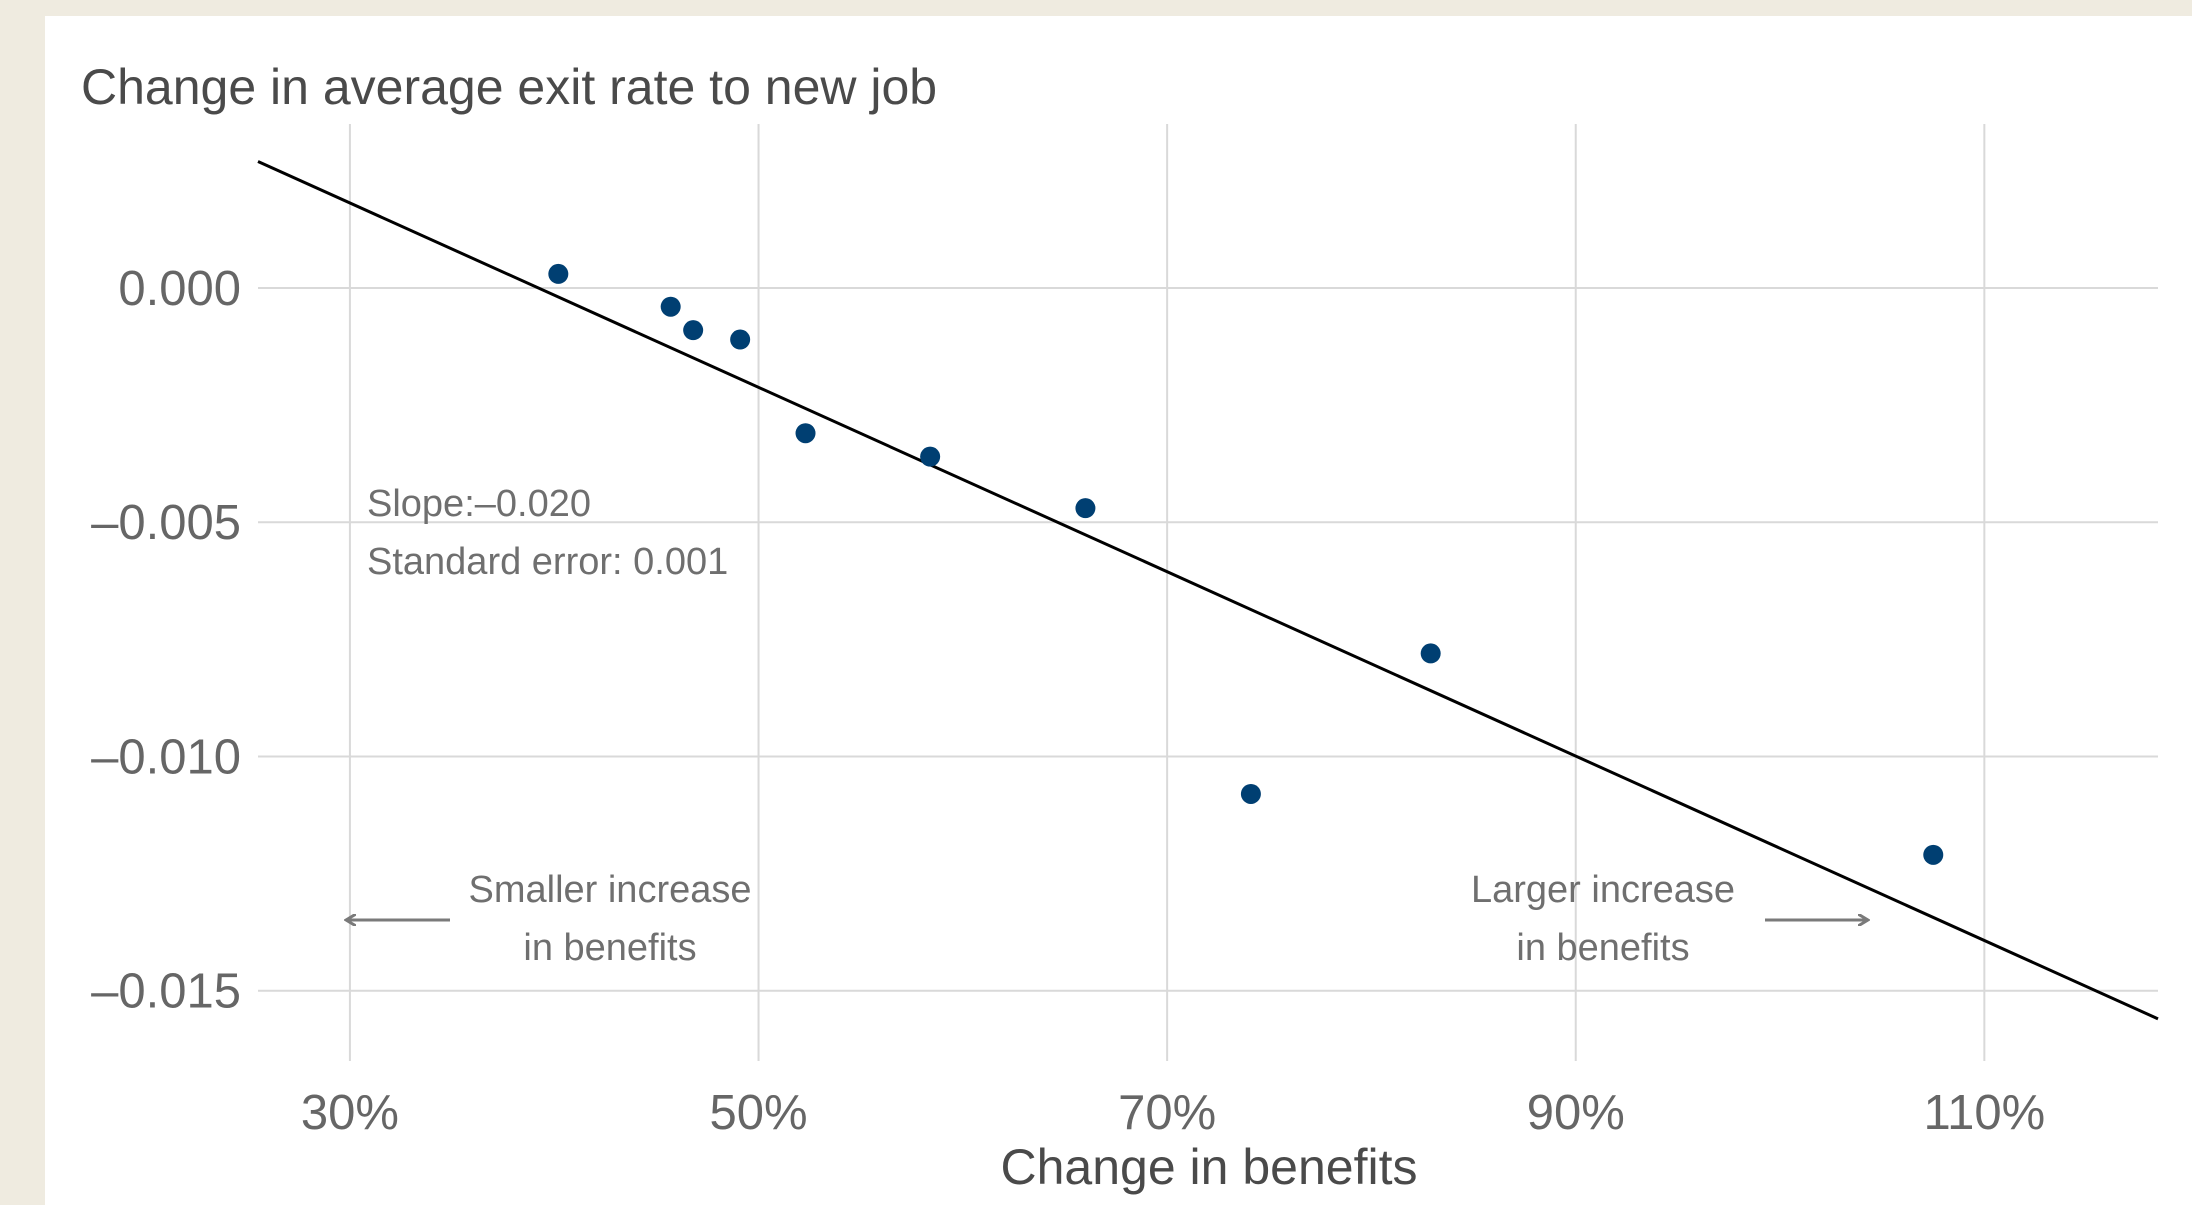  I want to click on y-tick-label: –0.015, so click(166, 992).